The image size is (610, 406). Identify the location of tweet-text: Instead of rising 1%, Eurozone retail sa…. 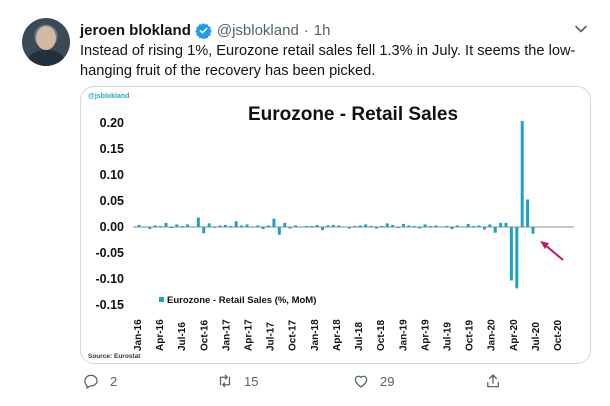
(328, 61).